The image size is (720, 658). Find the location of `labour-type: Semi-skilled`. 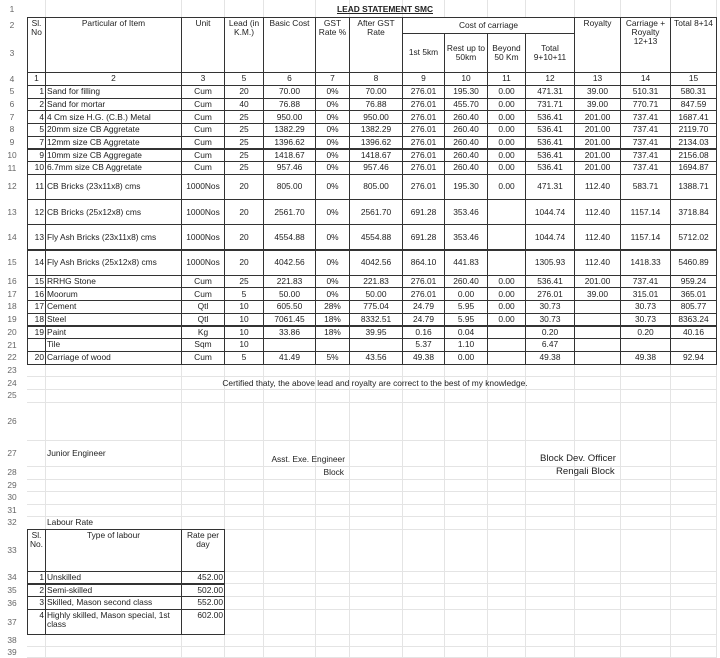

labour-type: Semi-skilled is located at coordinates (113, 590).